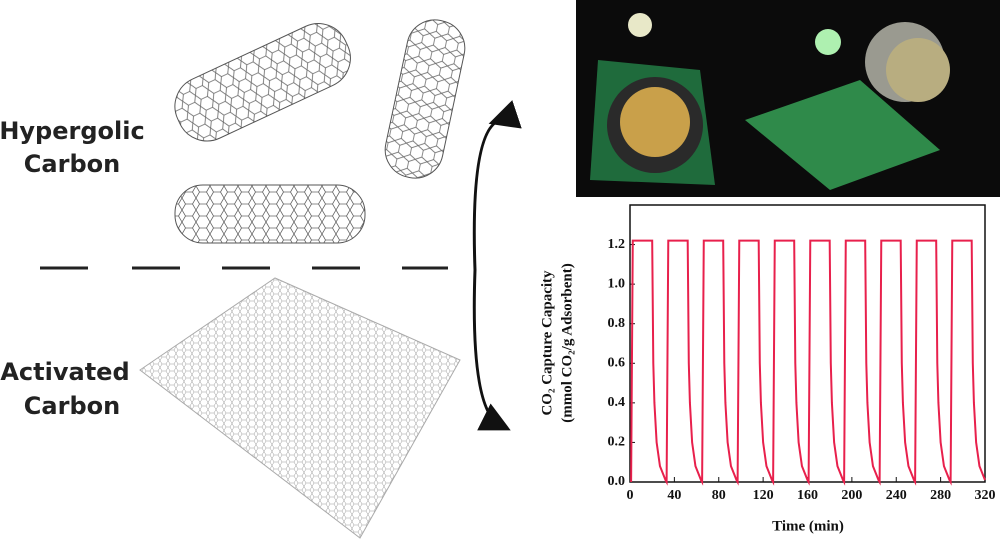 The width and height of the screenshot is (1000, 541). I want to click on y-tick-label: 0.6, so click(617, 363).